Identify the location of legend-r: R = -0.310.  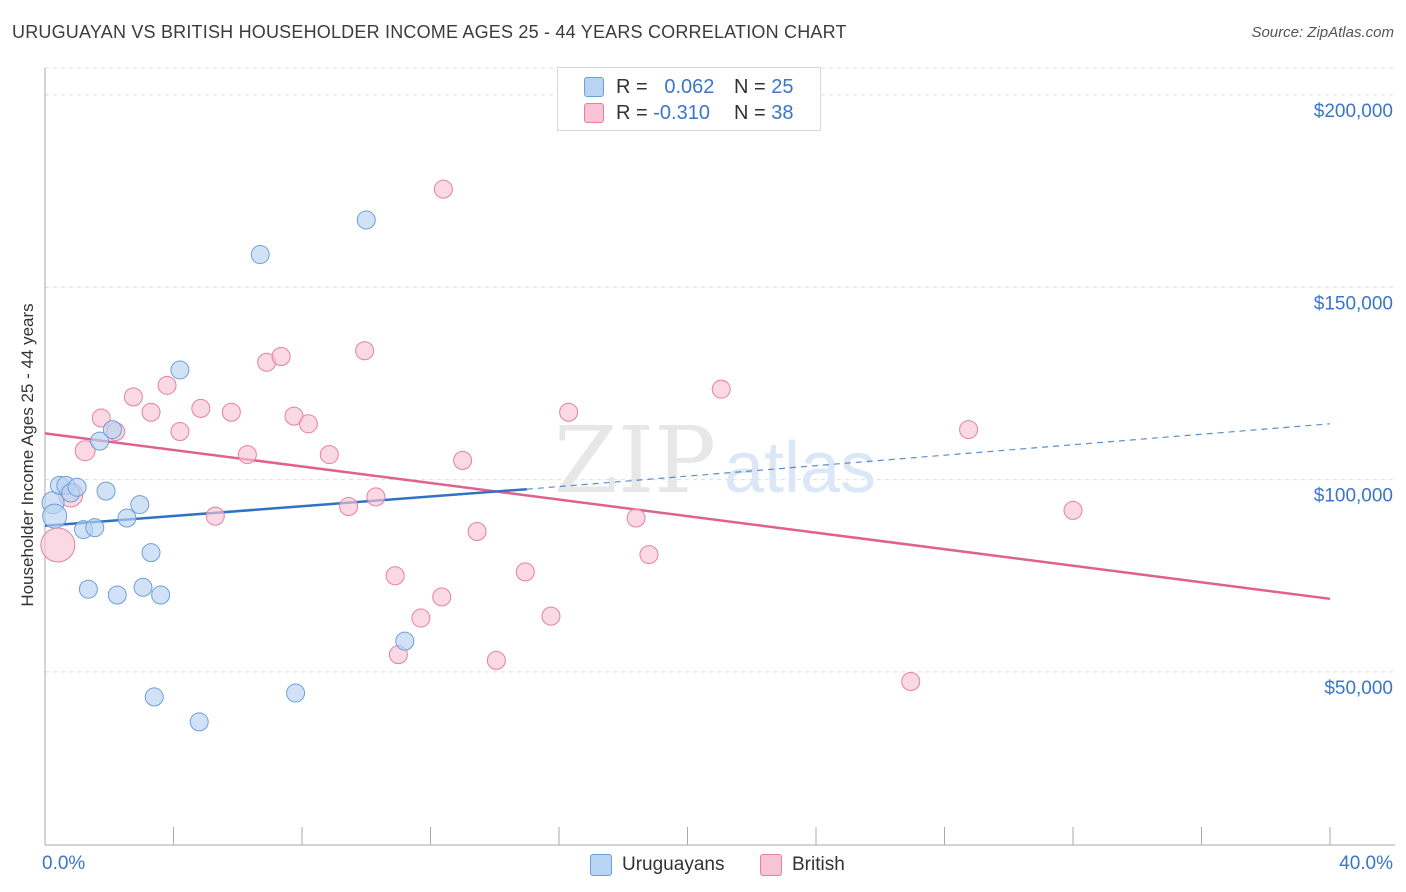
(663, 113).